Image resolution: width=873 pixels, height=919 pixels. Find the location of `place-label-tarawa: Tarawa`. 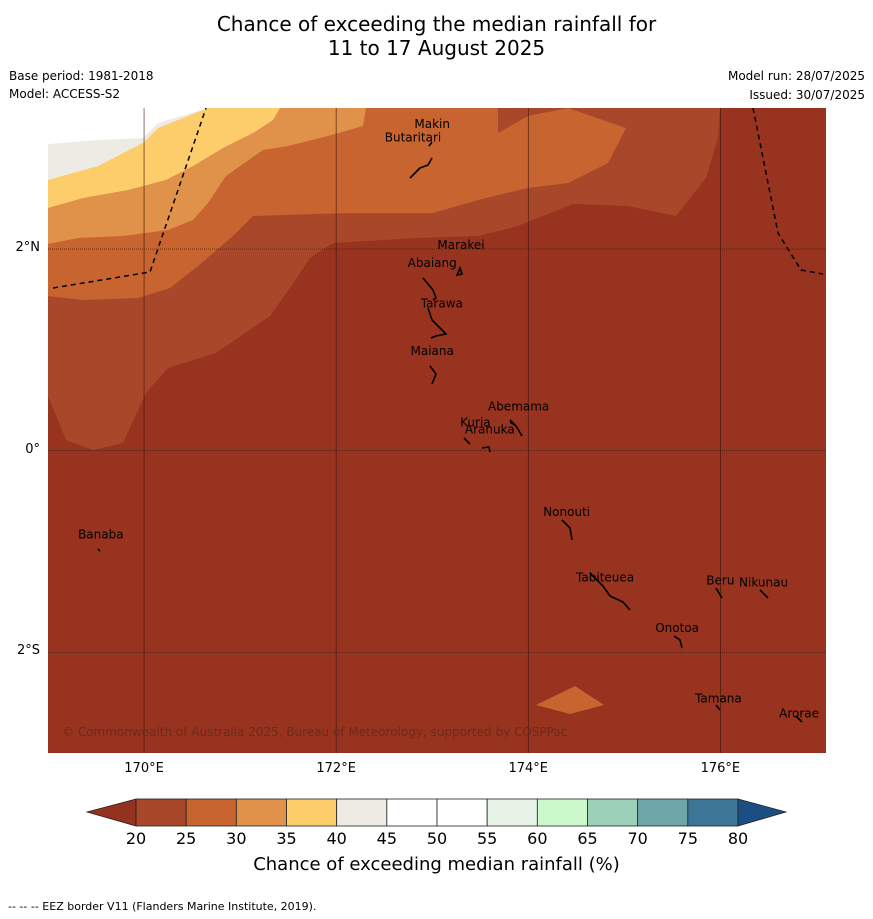

place-label-tarawa: Tarawa is located at coordinates (441, 304).